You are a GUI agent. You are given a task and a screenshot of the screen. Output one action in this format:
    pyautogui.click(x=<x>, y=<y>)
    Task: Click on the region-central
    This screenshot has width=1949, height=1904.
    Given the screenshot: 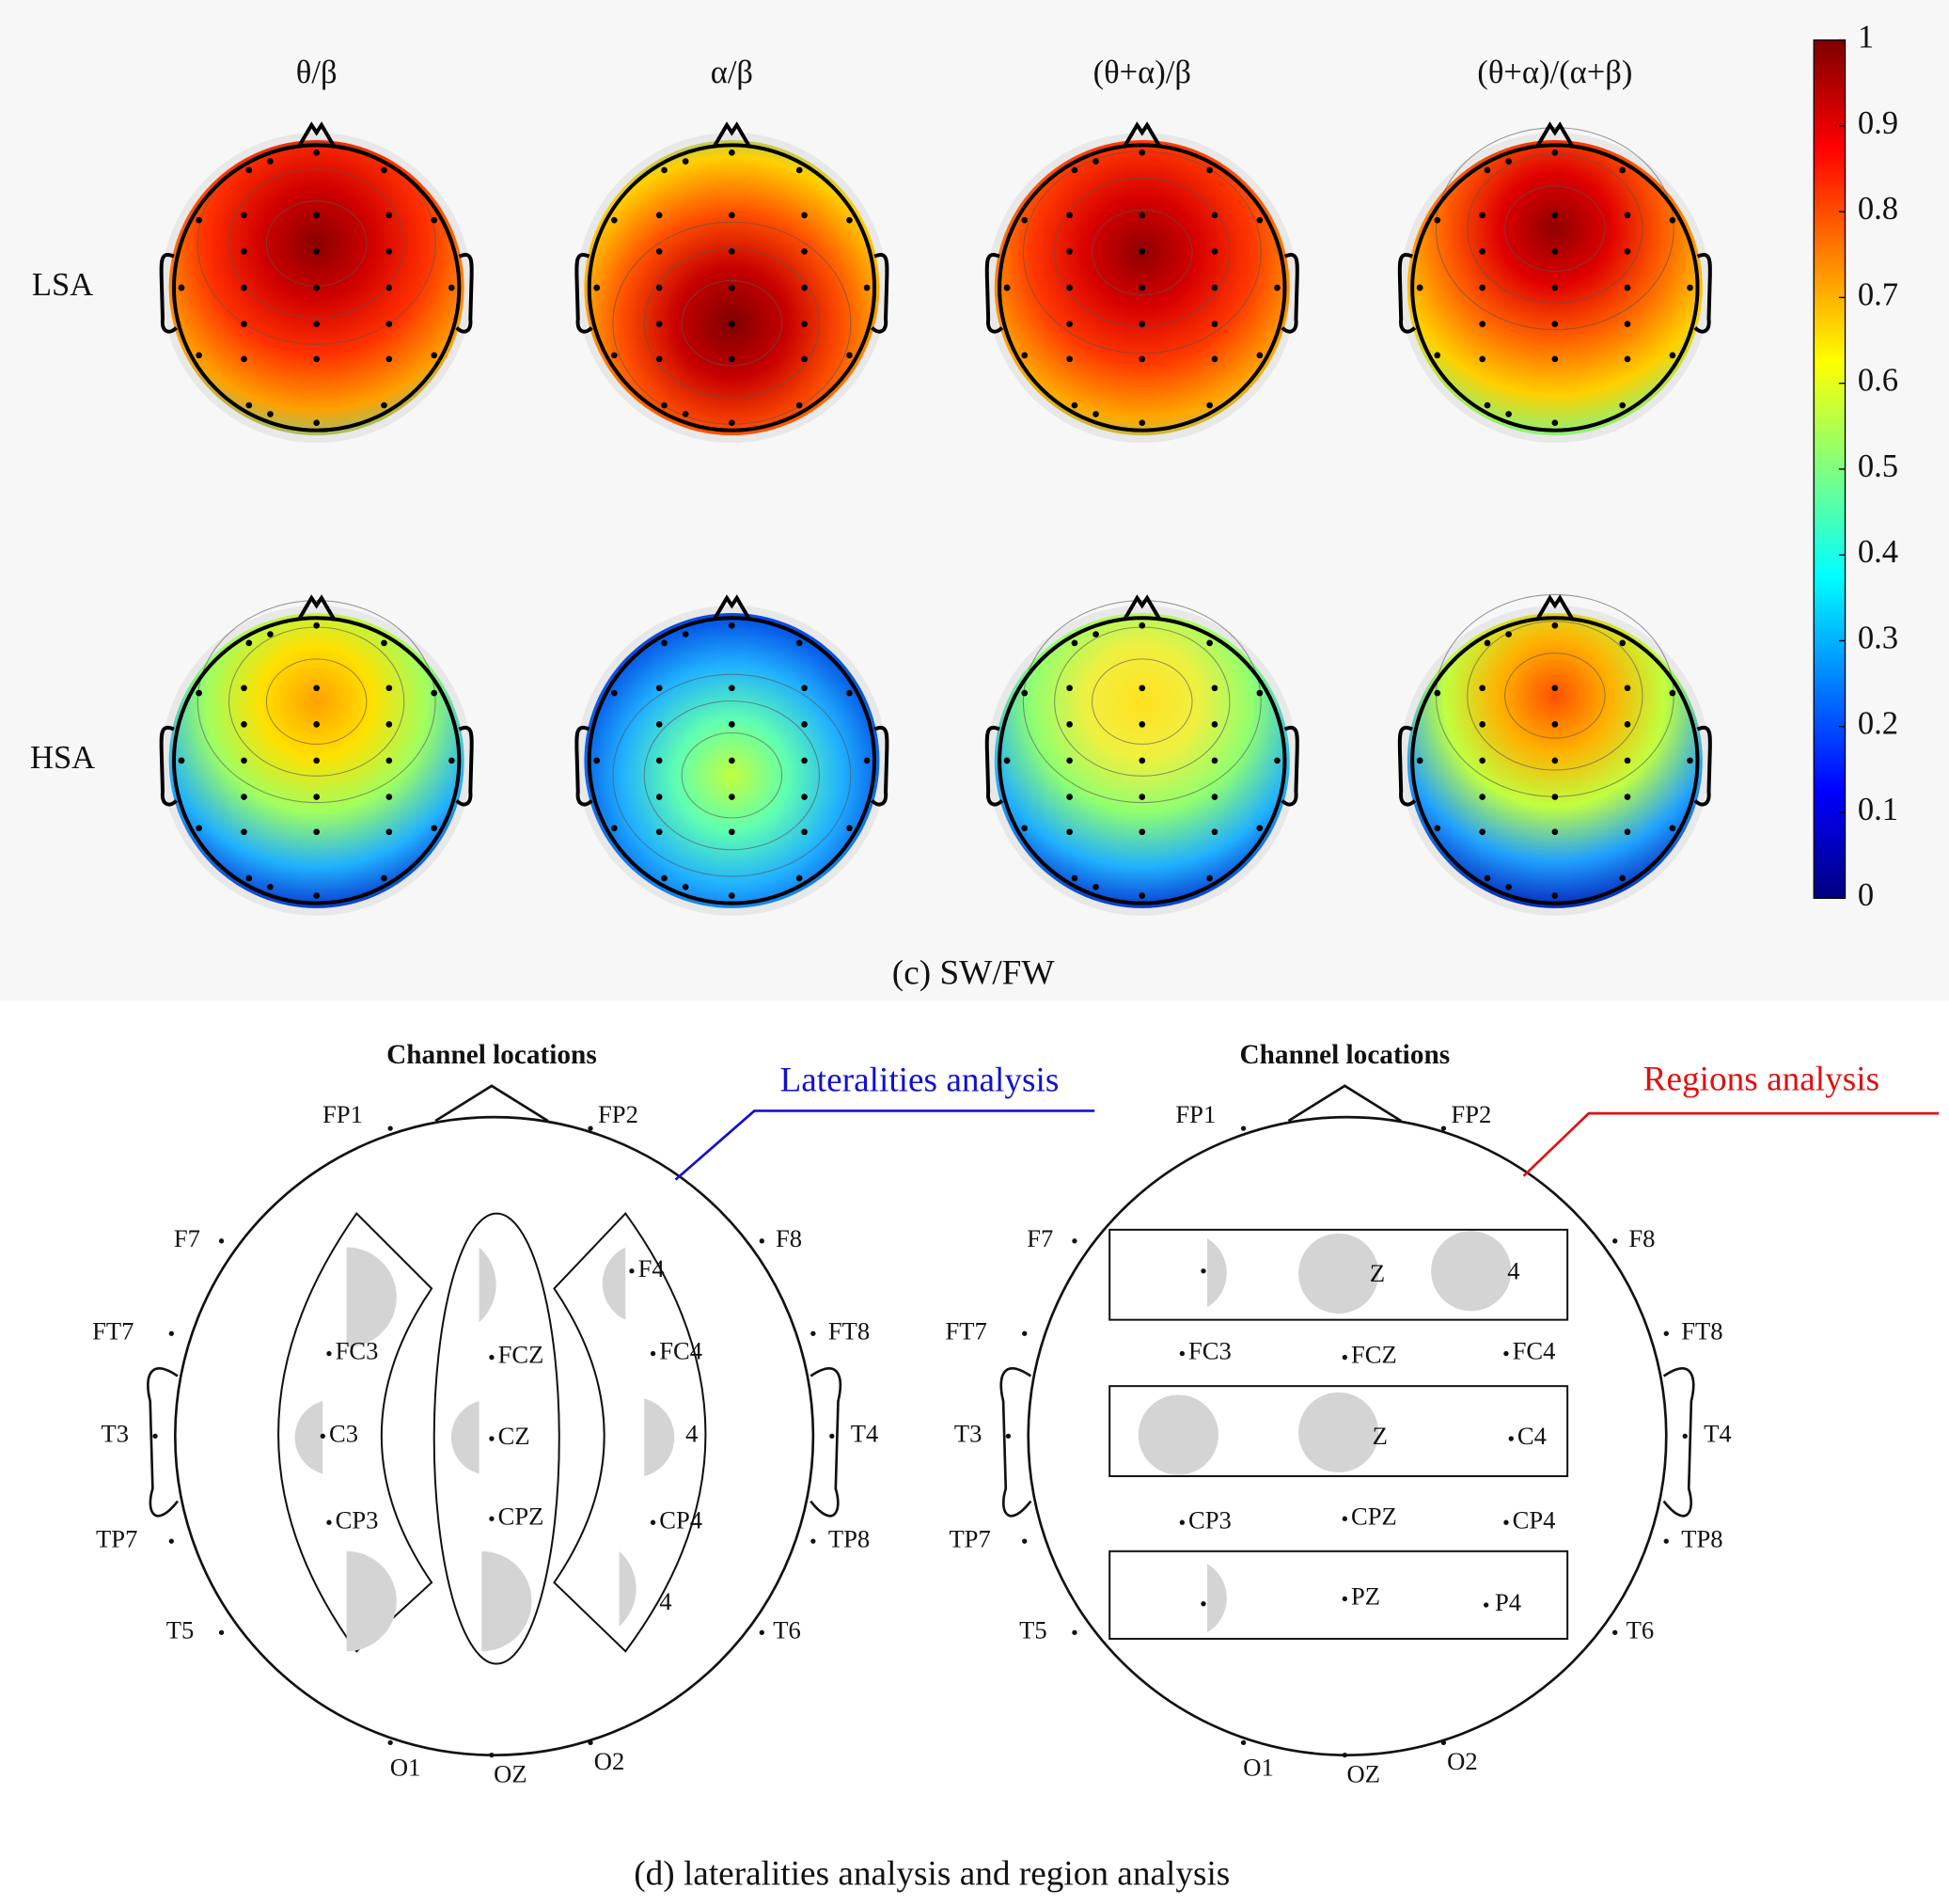 What is the action you would take?
    pyautogui.click(x=1338, y=1431)
    